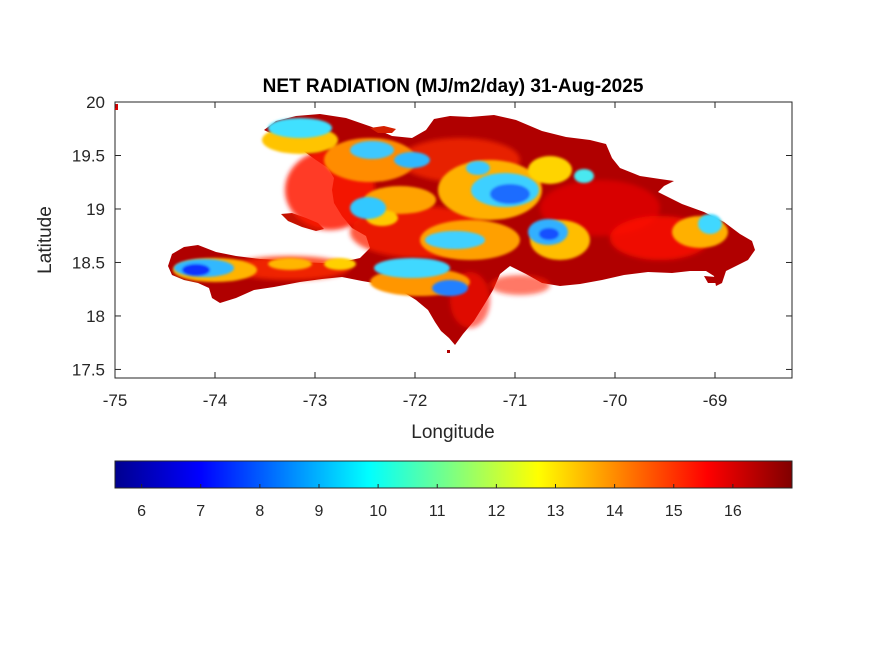 This screenshot has width=875, height=656. Describe the element at coordinates (319, 511) in the screenshot. I see `colorbar-tick-label: 9` at that location.